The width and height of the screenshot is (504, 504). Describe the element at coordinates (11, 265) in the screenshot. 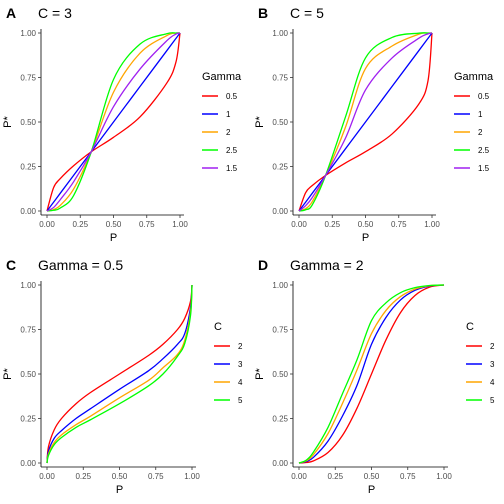

I see `panel-label: C` at that location.